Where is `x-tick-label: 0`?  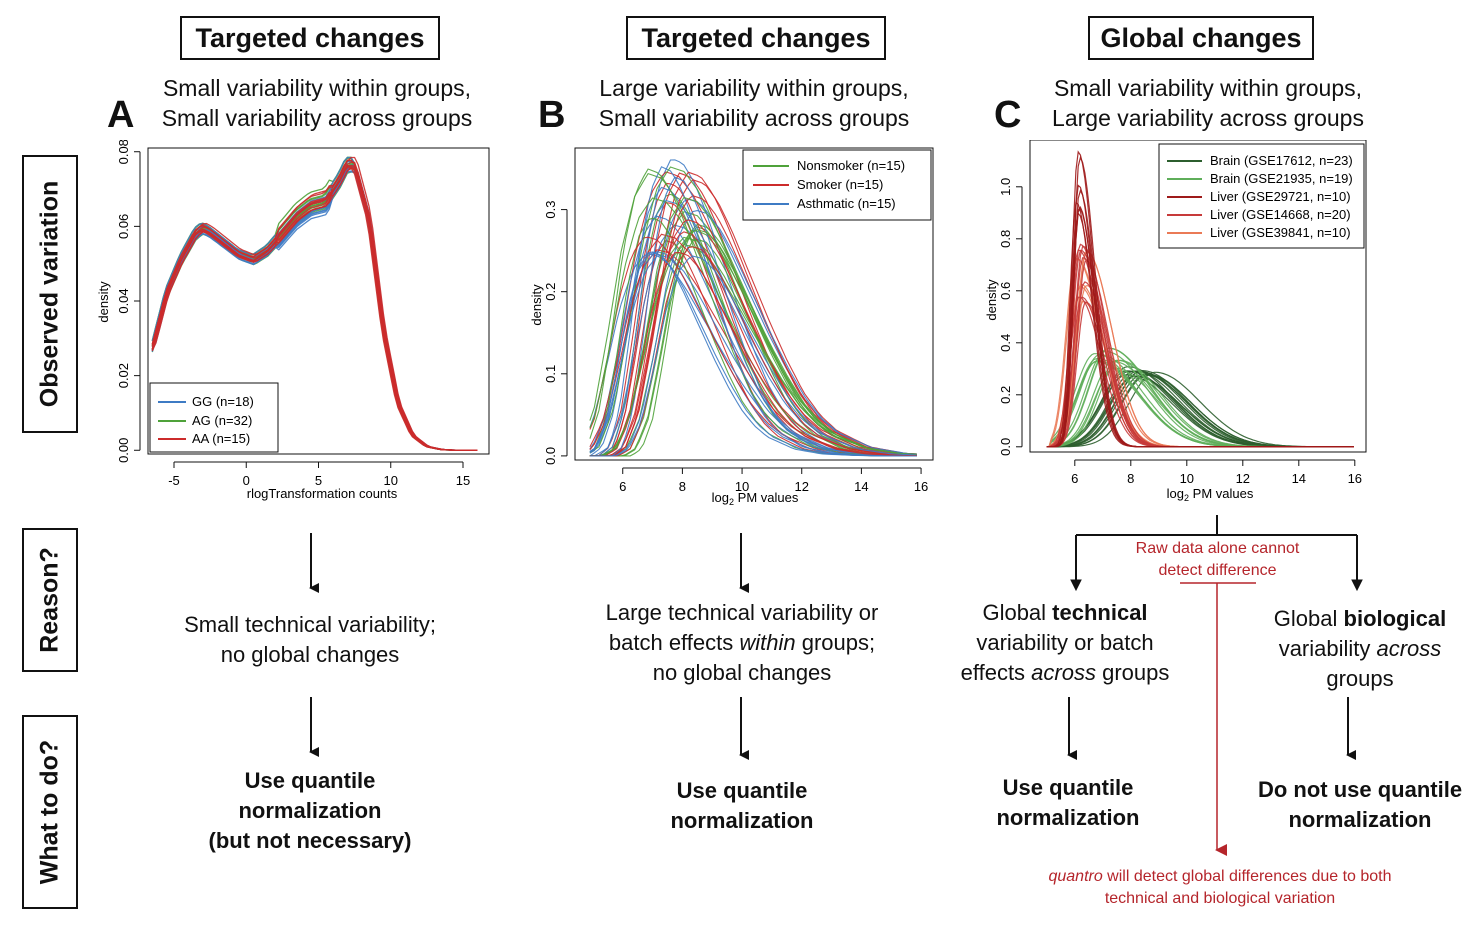 x-tick-label: 0 is located at coordinates (246, 480).